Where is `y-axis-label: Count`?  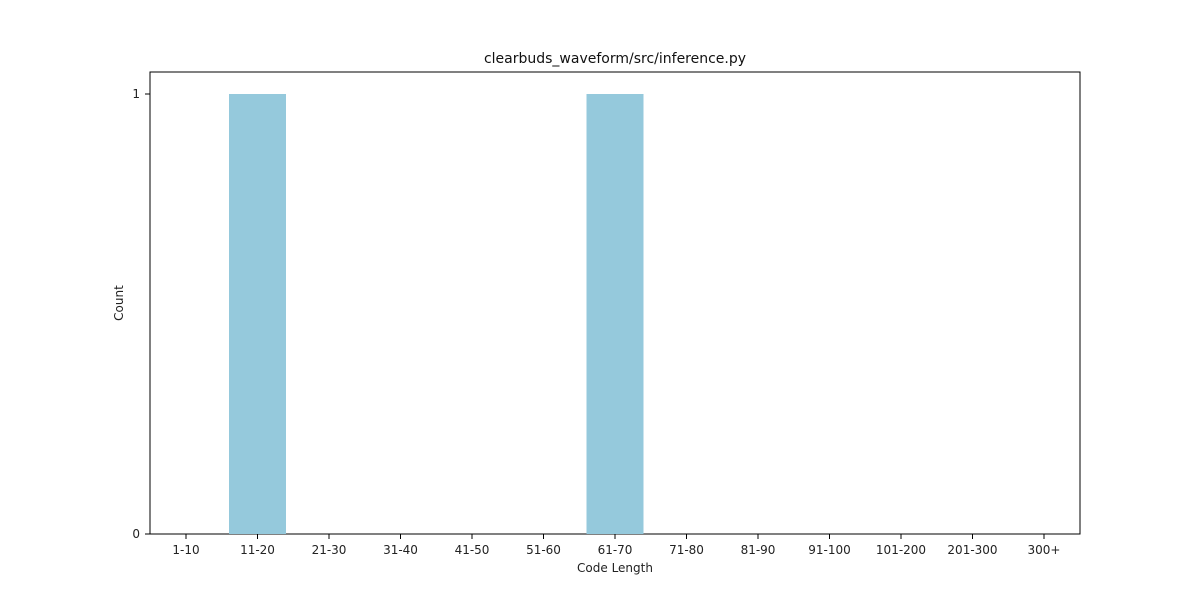
y-axis-label: Count is located at coordinates (119, 303).